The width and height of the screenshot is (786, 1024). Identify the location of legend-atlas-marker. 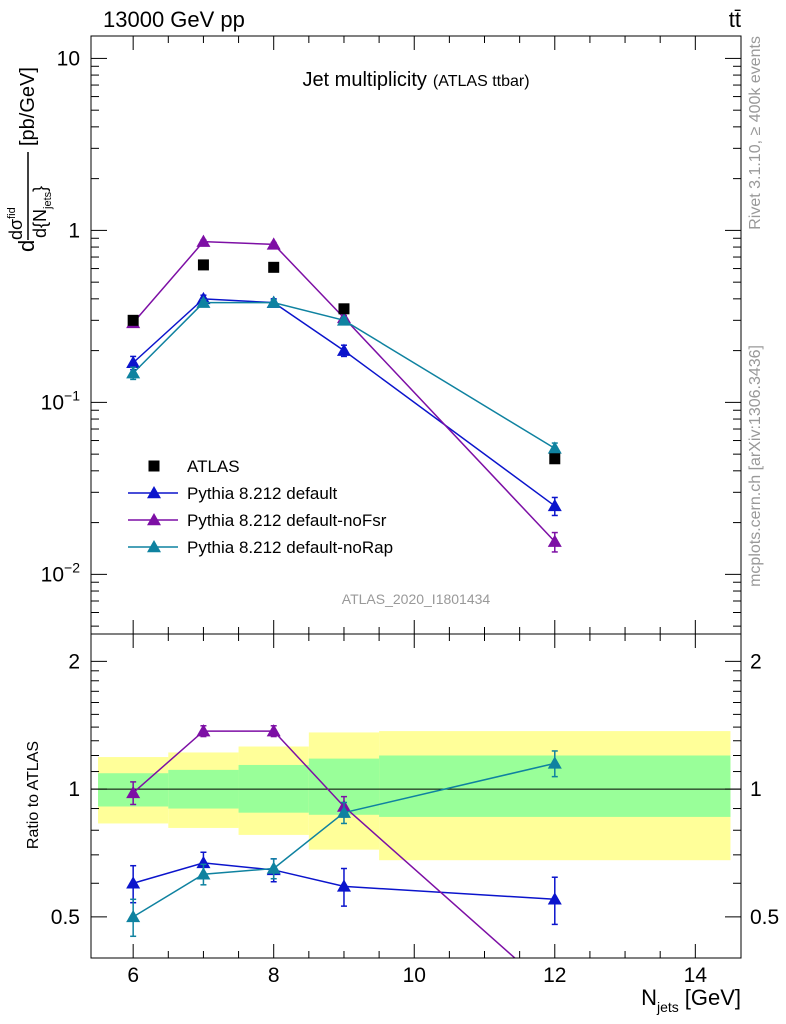
(154, 466).